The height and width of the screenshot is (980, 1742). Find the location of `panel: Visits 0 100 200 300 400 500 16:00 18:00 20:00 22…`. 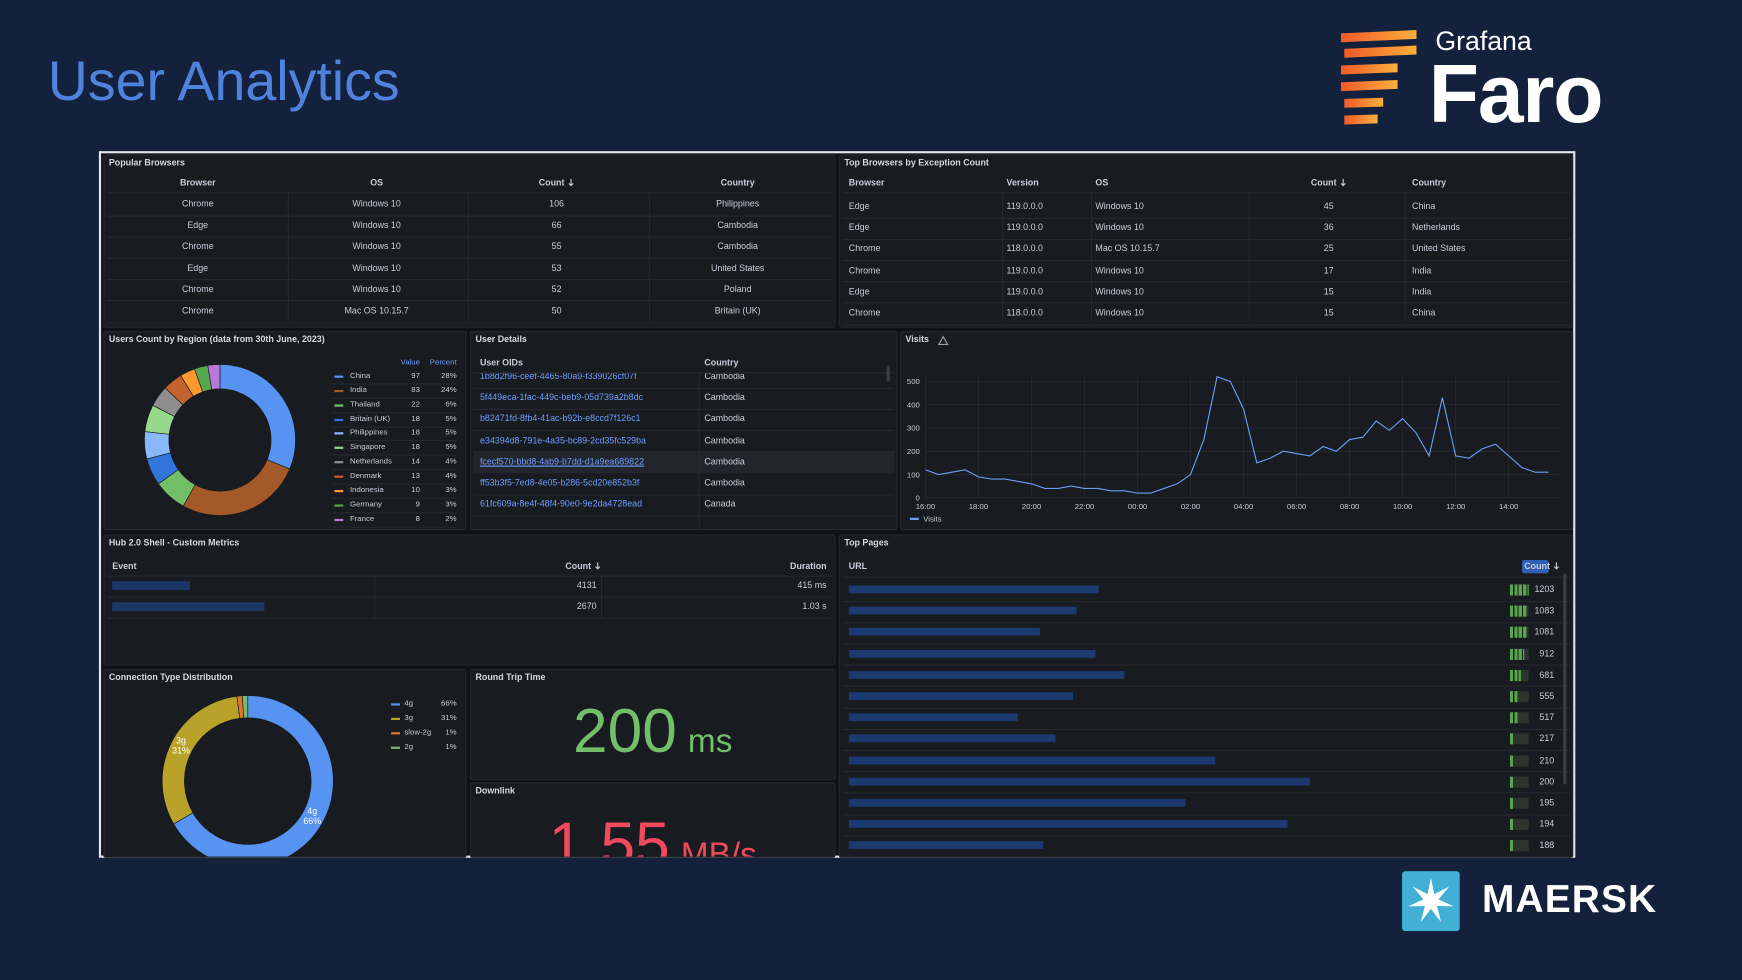

panel: Visits 0 100 200 300 400 500 16:00 18:00 20:00 22… is located at coordinates (1236, 430).